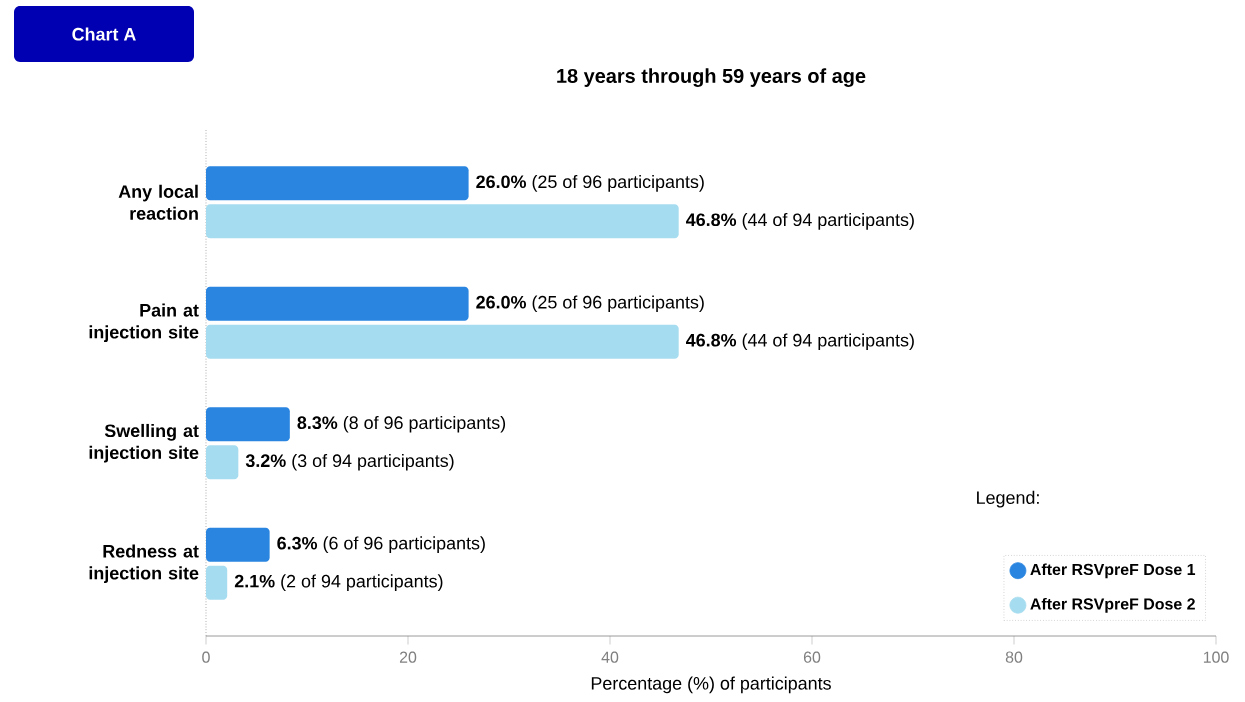 The width and height of the screenshot is (1245, 702). Describe the element at coordinates (1112, 605) in the screenshot. I see `legend-label: After RSVpreF Dose 2` at that location.